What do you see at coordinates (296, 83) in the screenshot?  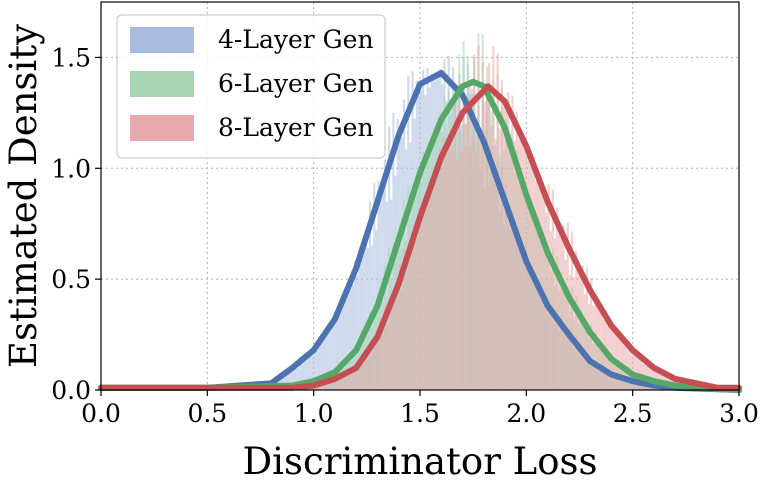 I see `legend-label-6-layer: 6-Layer Gen` at bounding box center [296, 83].